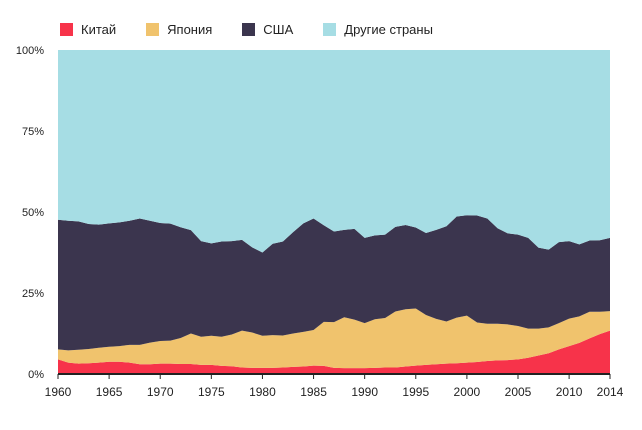 This screenshot has width=642, height=430. I want to click on x-tick-label: 1985, so click(313, 392).